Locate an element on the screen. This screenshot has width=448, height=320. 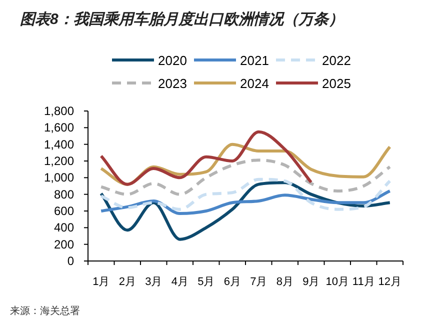
legend-label: 2022 is located at coordinates (336, 60).